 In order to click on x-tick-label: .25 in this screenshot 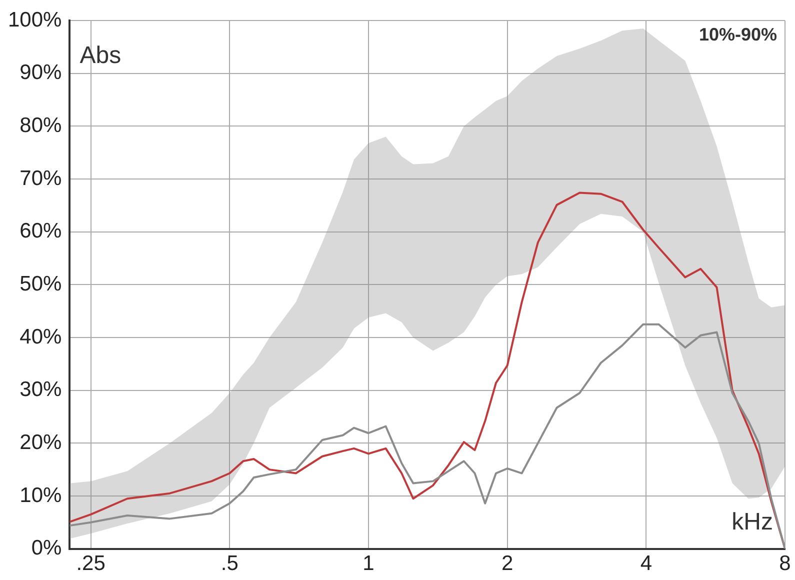, I will do `click(91, 564)`.